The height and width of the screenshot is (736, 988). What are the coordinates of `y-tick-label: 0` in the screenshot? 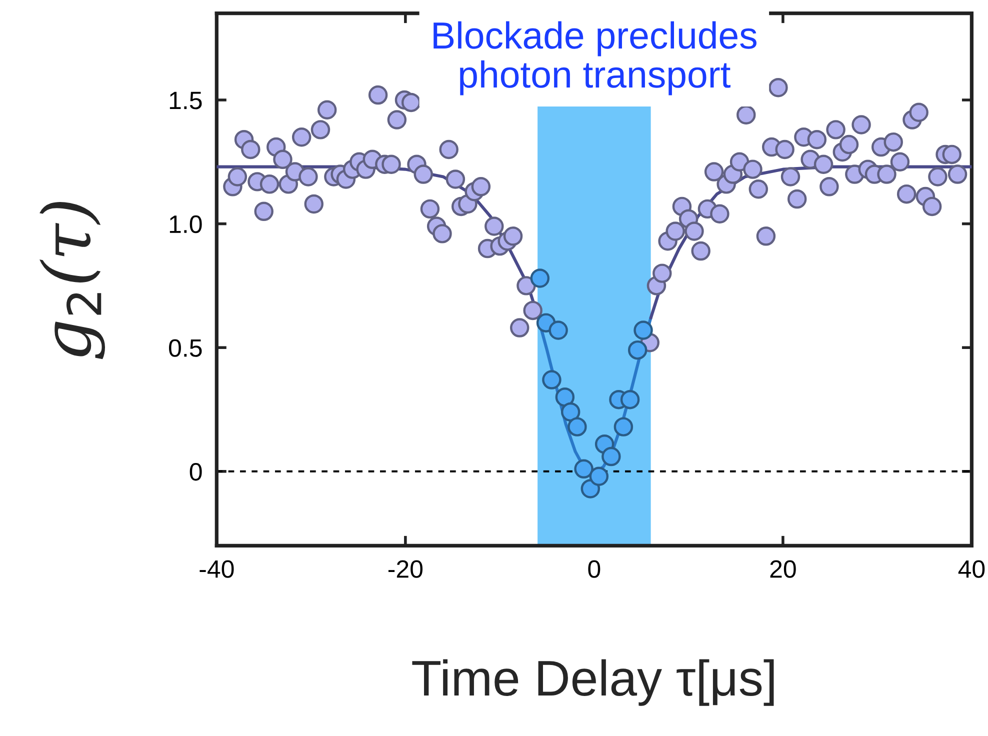 It's located at (196, 471).